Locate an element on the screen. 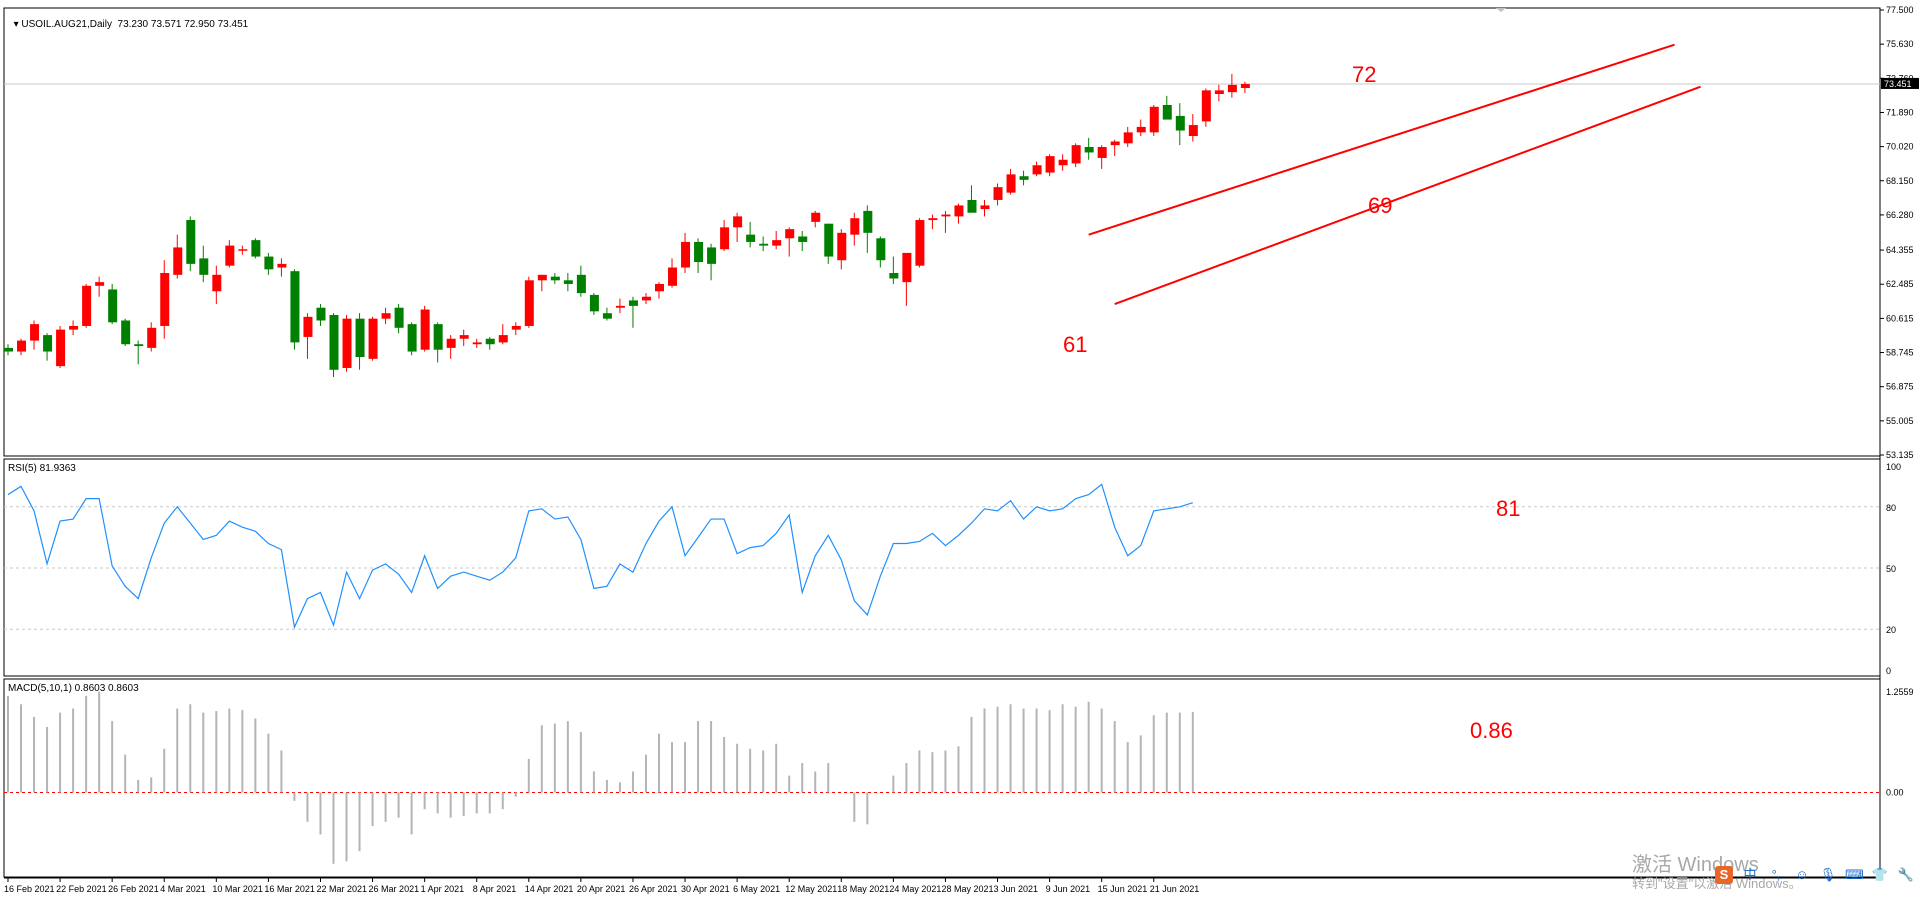 The image size is (1920, 900). collapse-icon: ▾ is located at coordinates (17, 24).